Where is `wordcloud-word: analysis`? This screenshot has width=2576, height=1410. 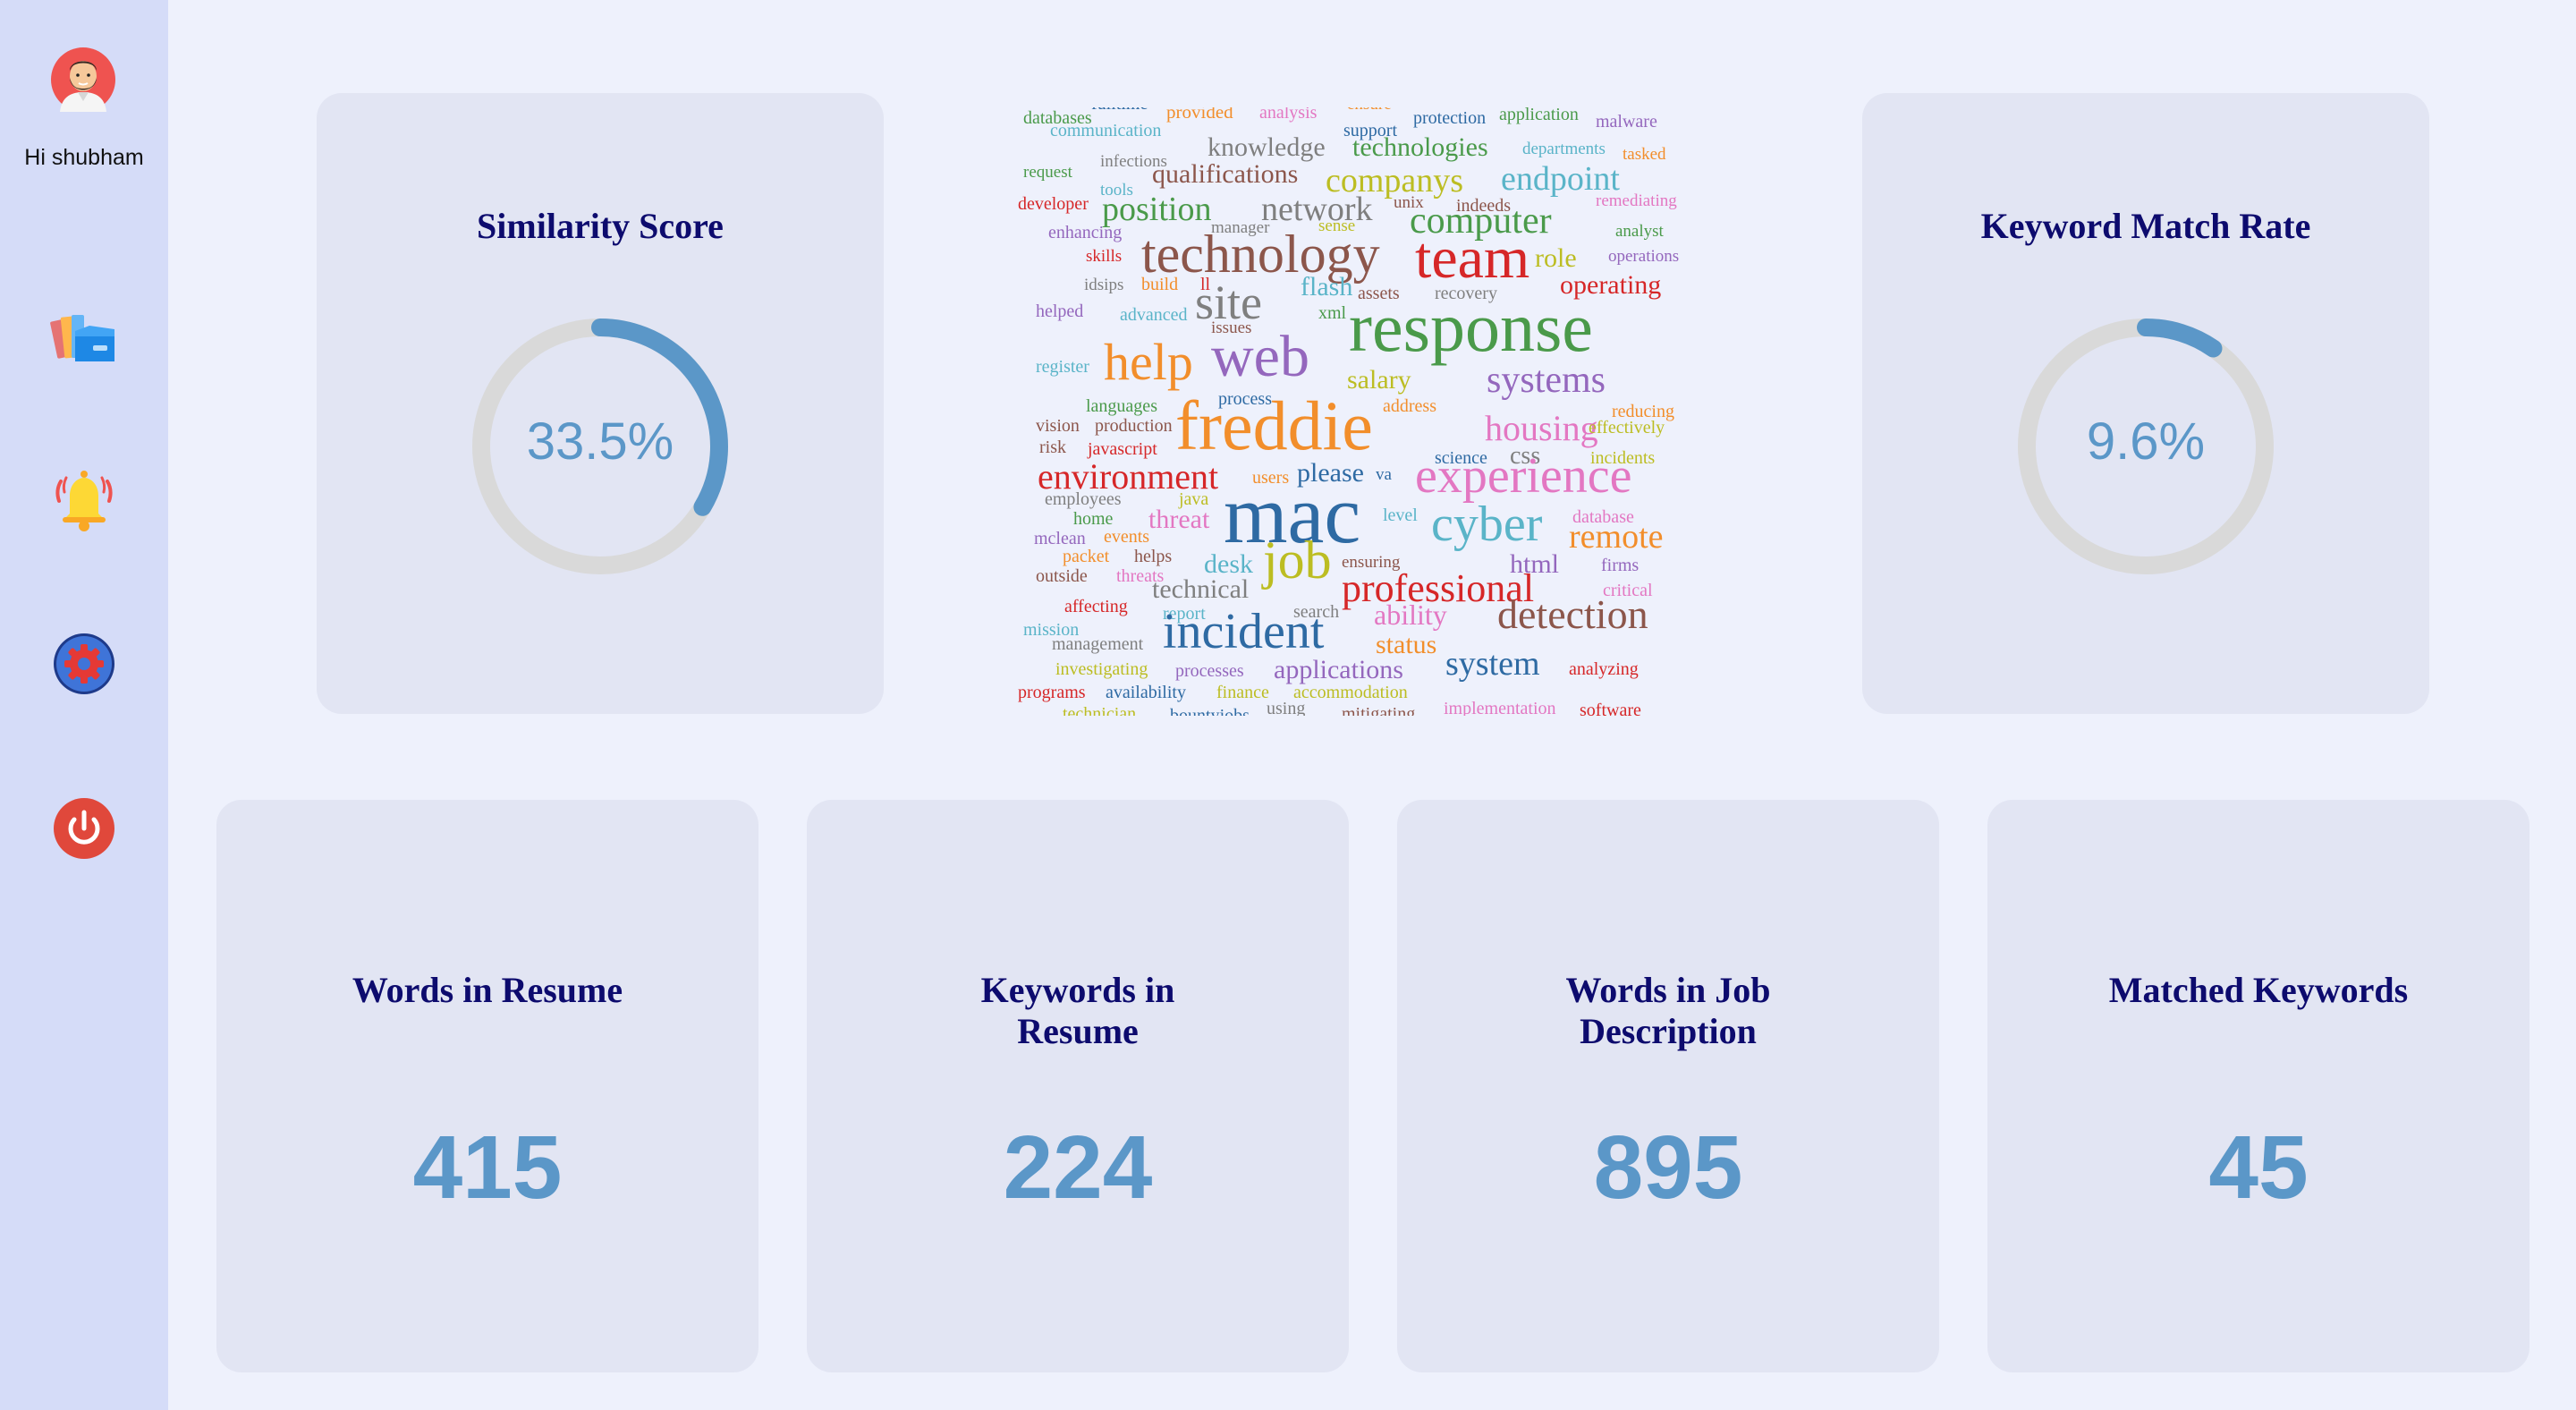
wordcloud-word: analysis is located at coordinates (1288, 115).